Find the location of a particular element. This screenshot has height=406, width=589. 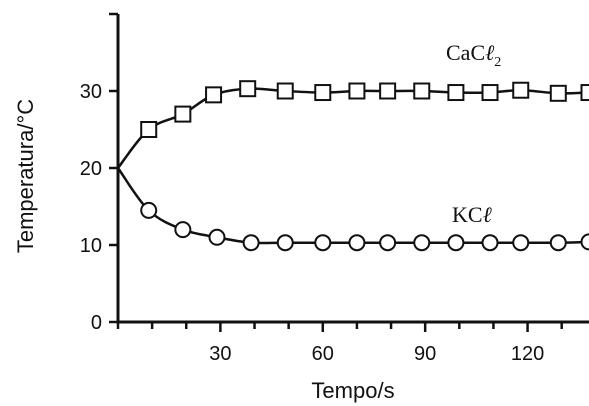

x-tick-label: 60 is located at coordinates (323, 354).